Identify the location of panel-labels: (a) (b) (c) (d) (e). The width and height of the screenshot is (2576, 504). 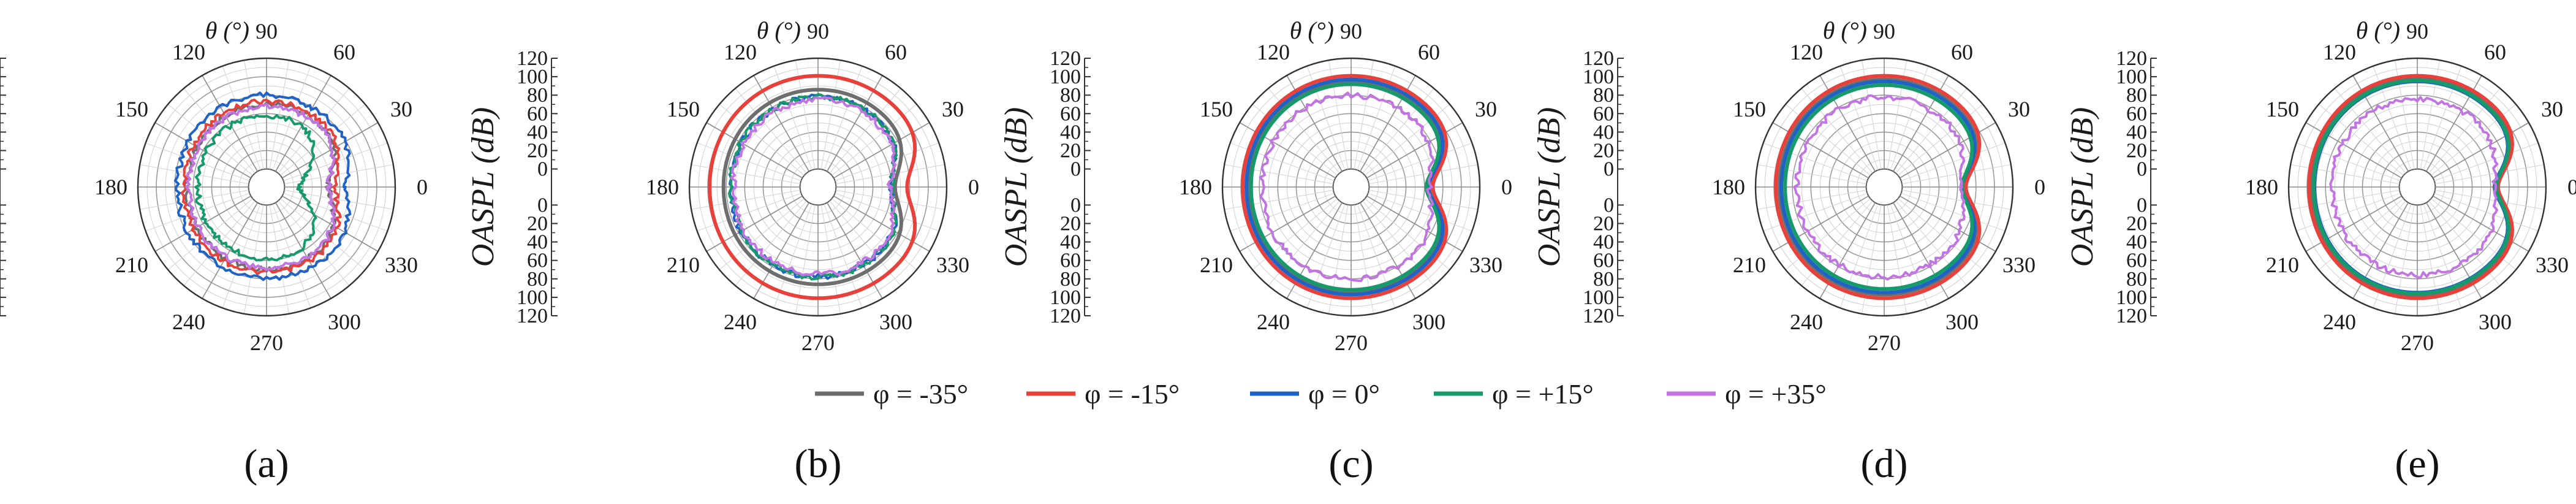
(1341, 463).